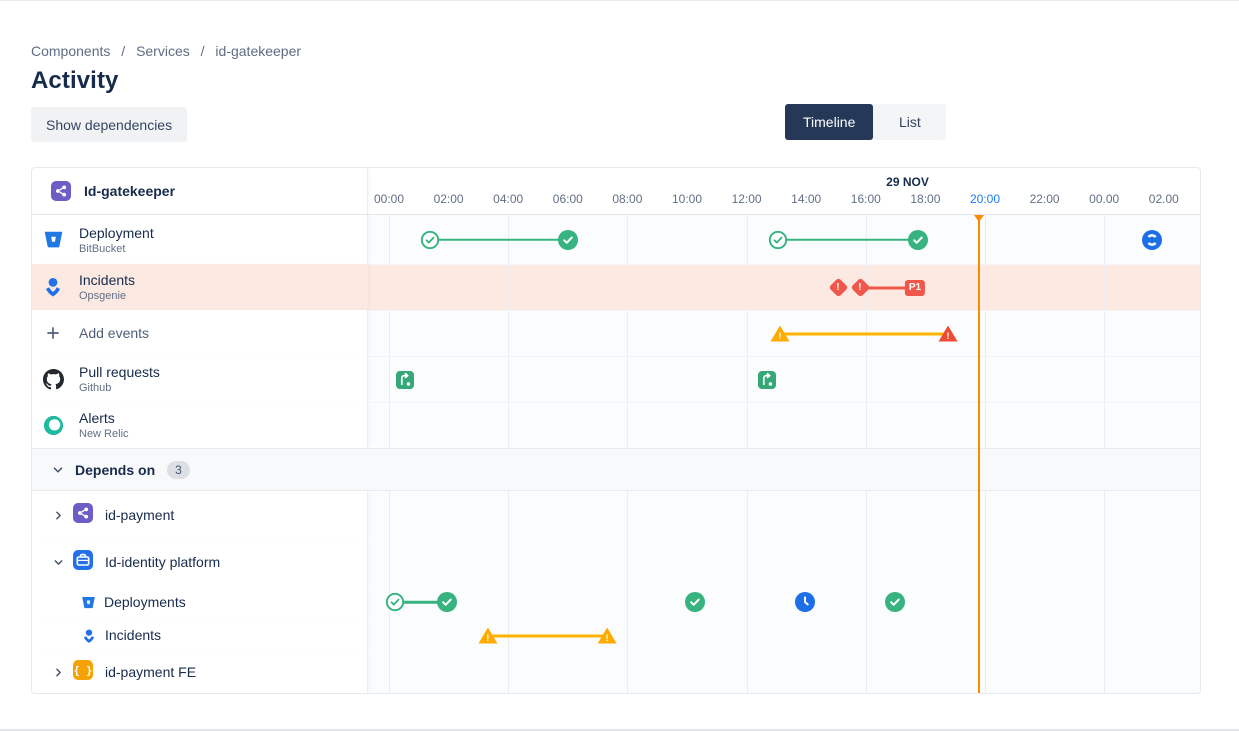  Describe the element at coordinates (925, 199) in the screenshot. I see `axis-tick: 18:00` at that location.